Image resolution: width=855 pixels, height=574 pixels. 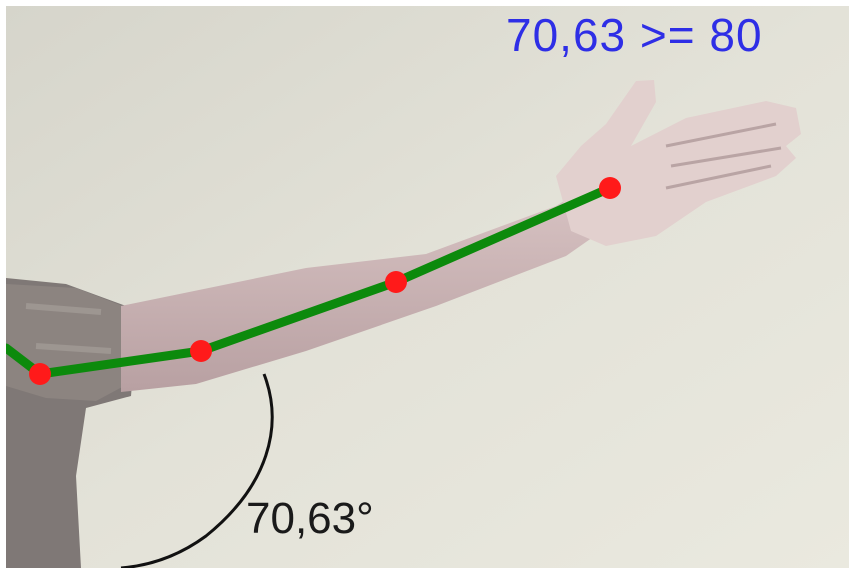 I want to click on joint-point-hand, so click(x=610, y=188).